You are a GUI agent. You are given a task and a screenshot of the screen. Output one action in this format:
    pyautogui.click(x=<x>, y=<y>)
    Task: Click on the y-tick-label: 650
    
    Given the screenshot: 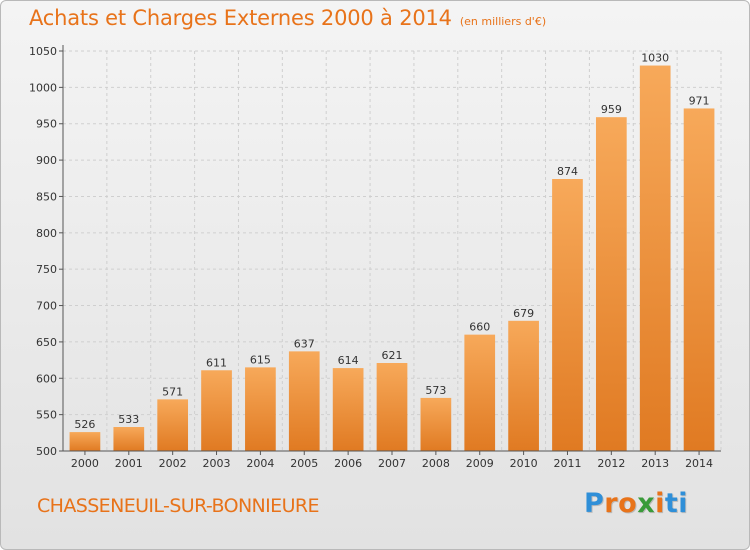 What is the action you would take?
    pyautogui.click(x=46, y=342)
    